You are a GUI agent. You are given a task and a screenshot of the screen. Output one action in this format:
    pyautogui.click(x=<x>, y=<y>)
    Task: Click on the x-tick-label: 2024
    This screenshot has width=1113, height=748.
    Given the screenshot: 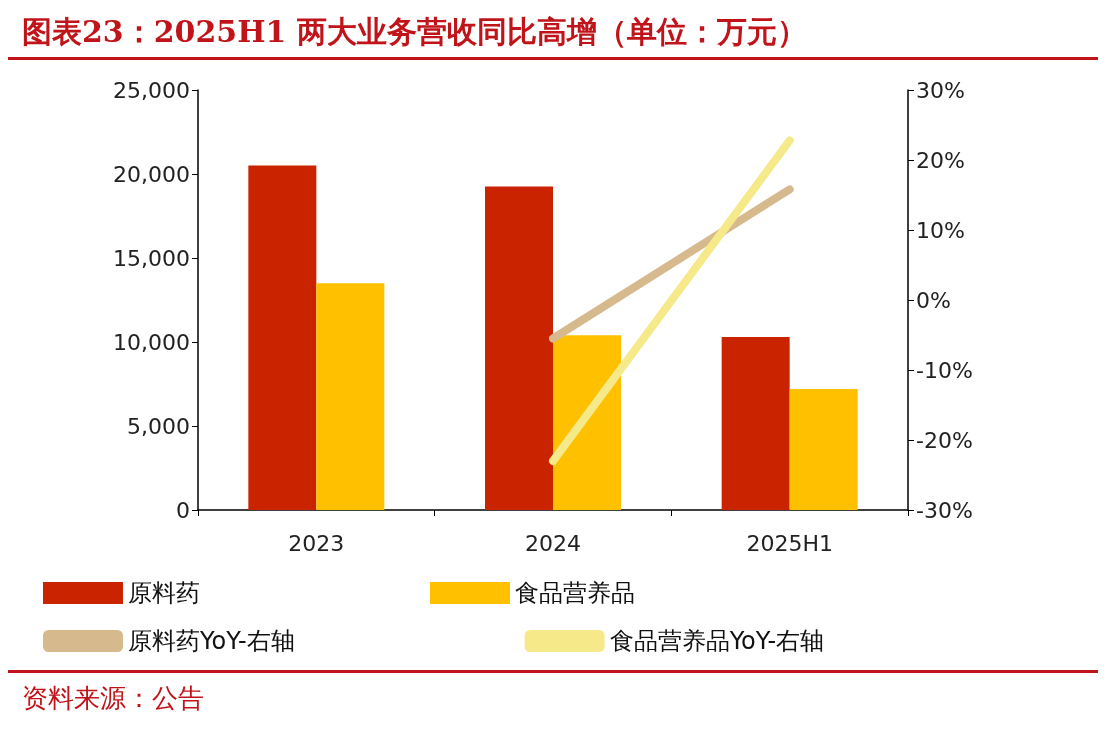 What is the action you would take?
    pyautogui.click(x=553, y=543)
    